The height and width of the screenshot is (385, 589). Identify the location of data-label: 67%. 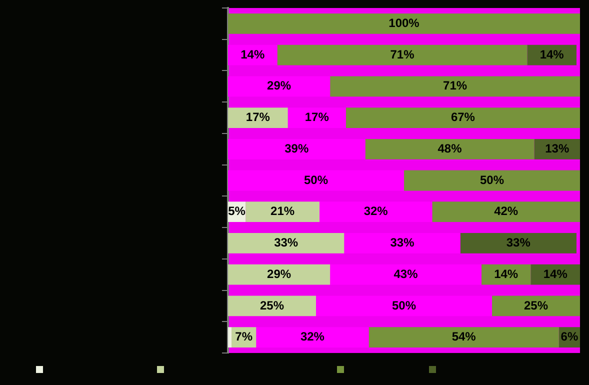
(463, 117).